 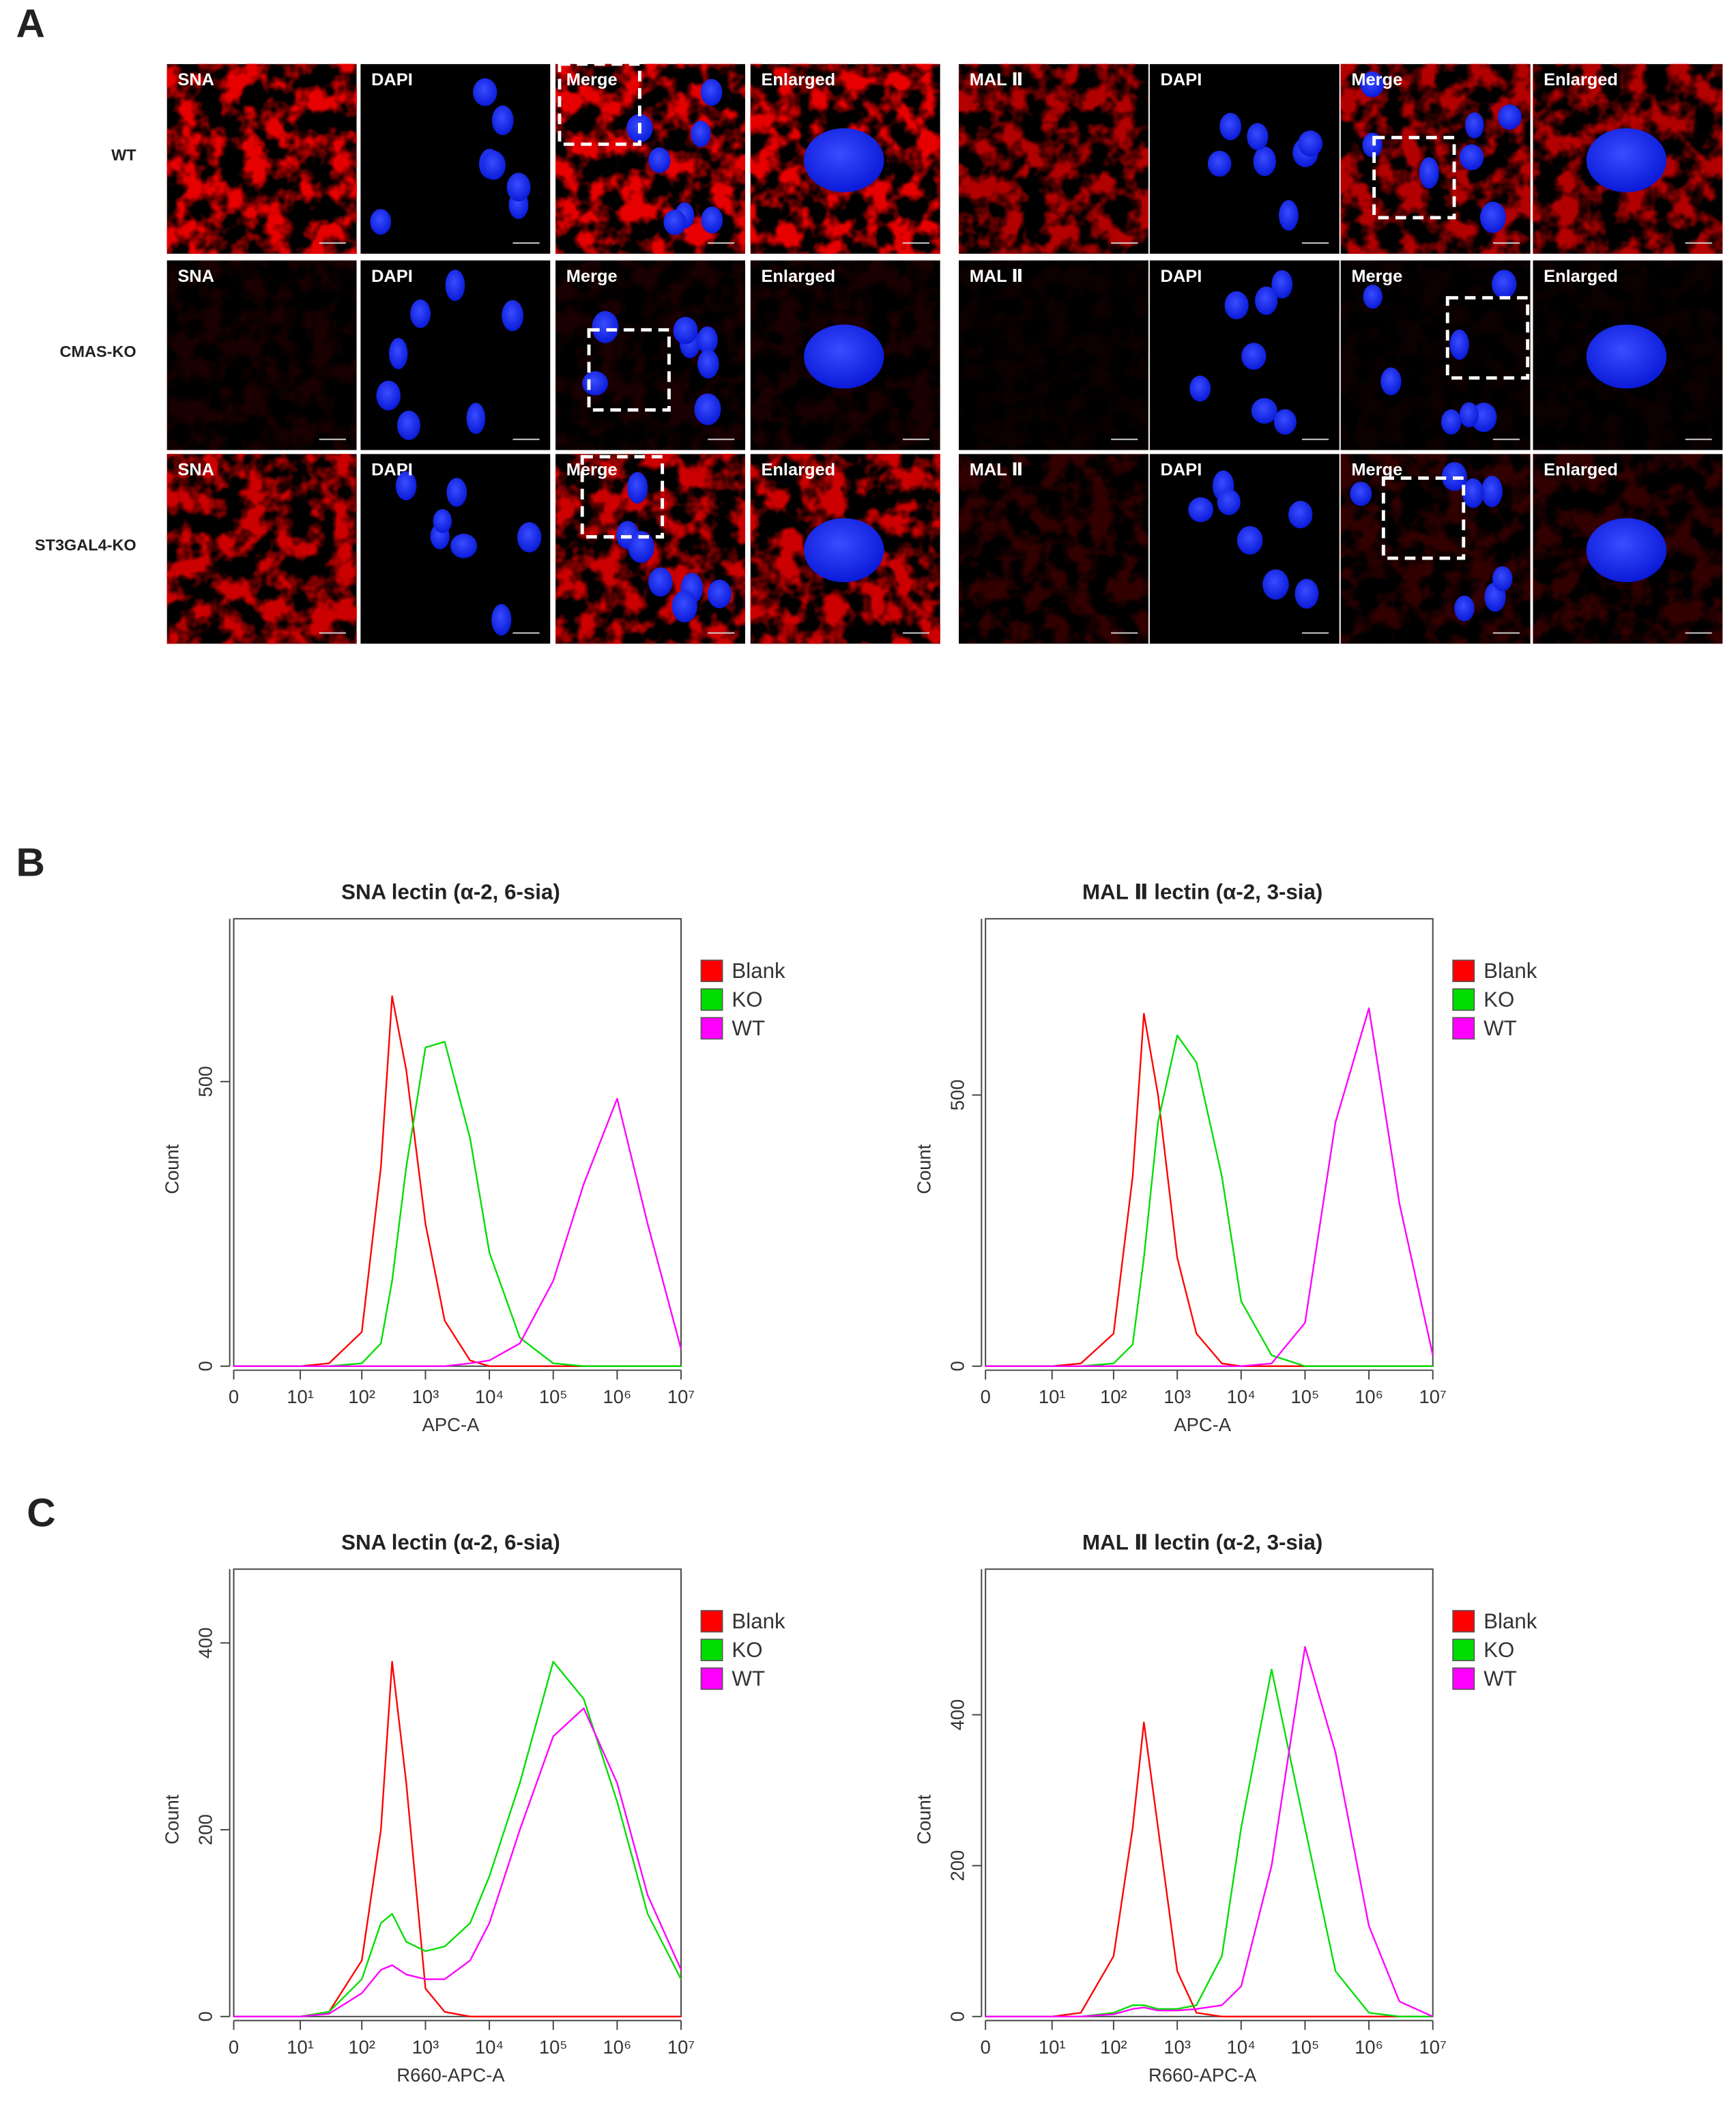 What do you see at coordinates (986, 2047) in the screenshot?
I see `x-tick-label: 0` at bounding box center [986, 2047].